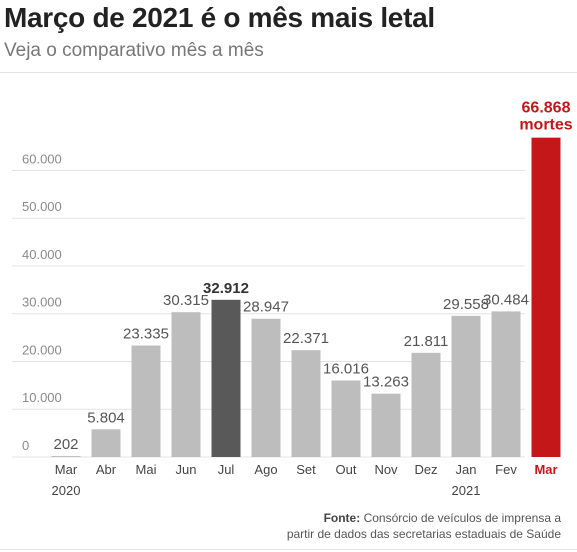 This screenshot has width=577, height=552. Describe the element at coordinates (265, 469) in the screenshot. I see `x-tick-label: Ago` at that location.